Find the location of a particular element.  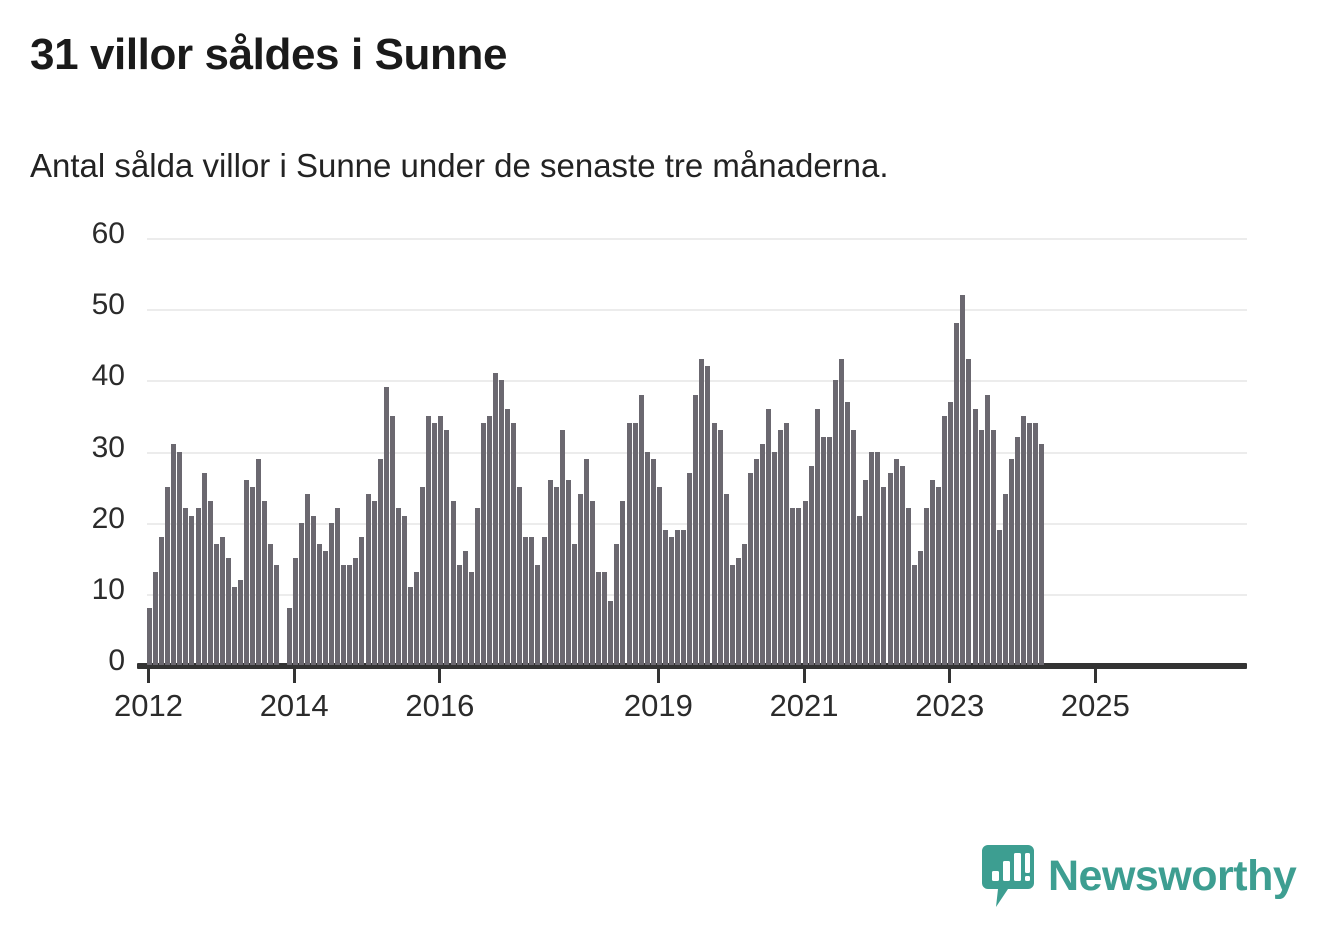

x-axis-label-2012: 2012 is located at coordinates (148, 705).